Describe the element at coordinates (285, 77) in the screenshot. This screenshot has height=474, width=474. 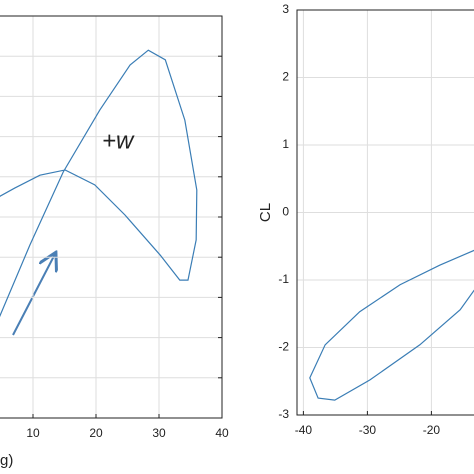
I see `y-tick-label: 2` at that location.